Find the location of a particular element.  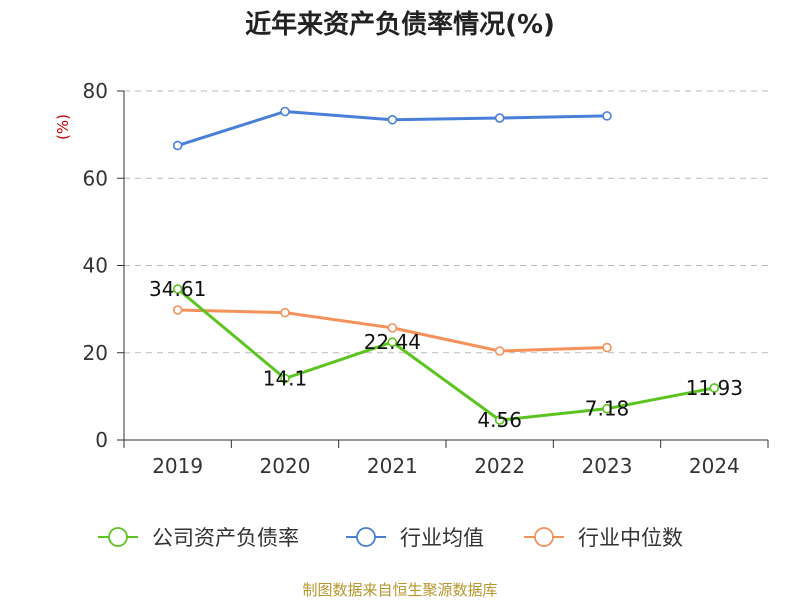

legend-label: 公司资产负债率 is located at coordinates (225, 538).